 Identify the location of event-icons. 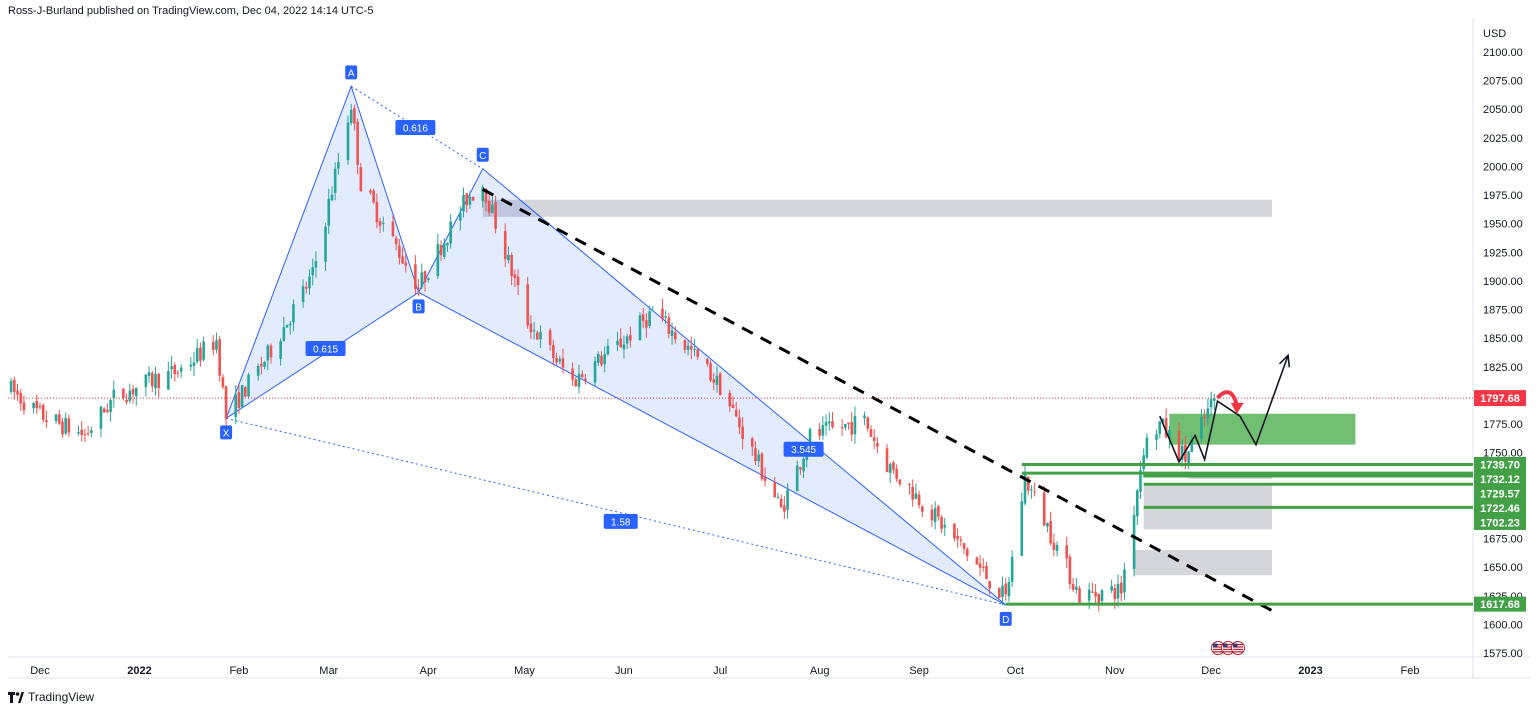
(1228, 648).